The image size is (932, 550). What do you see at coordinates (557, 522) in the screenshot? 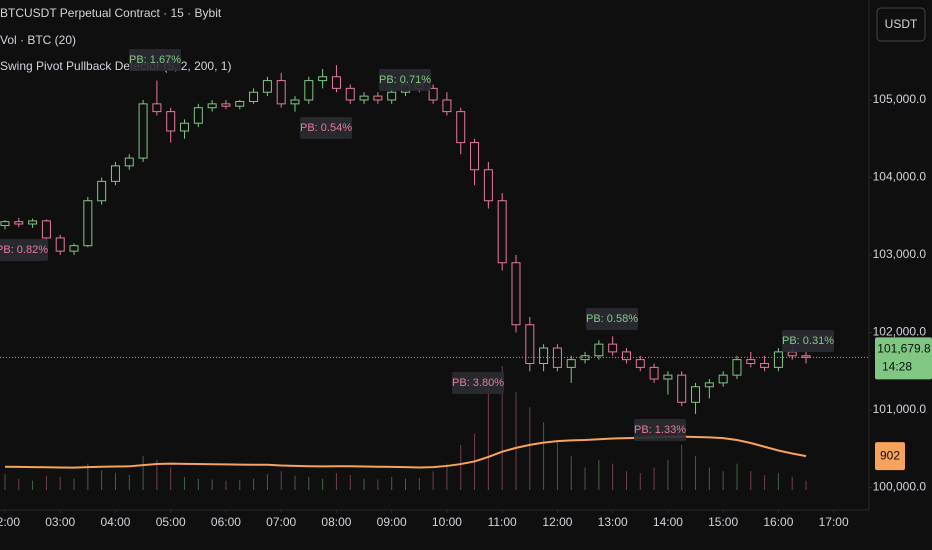
I see `x-tick-label: 12:00` at bounding box center [557, 522].